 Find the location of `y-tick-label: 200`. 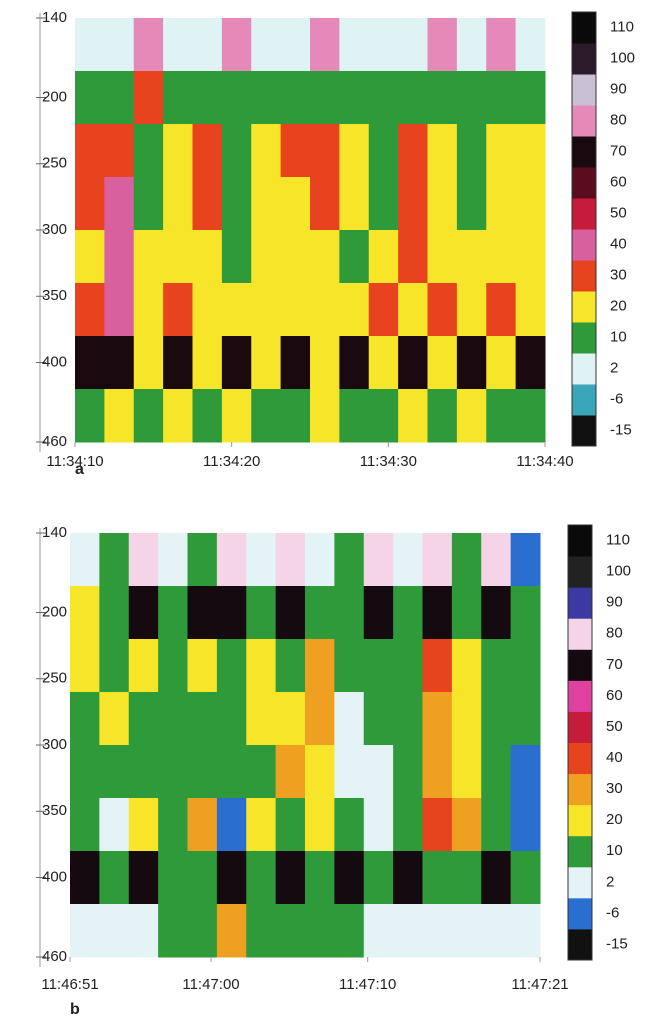

y-tick-label: 200 is located at coordinates (54, 611).